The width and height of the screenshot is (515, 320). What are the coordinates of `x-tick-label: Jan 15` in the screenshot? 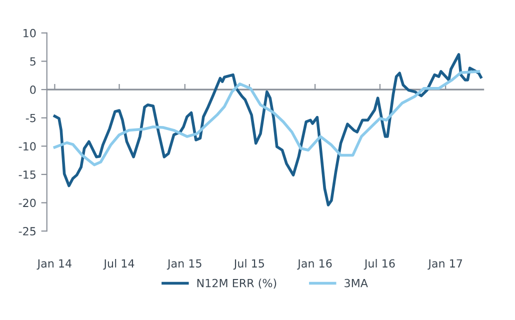 It's located at (184, 264).